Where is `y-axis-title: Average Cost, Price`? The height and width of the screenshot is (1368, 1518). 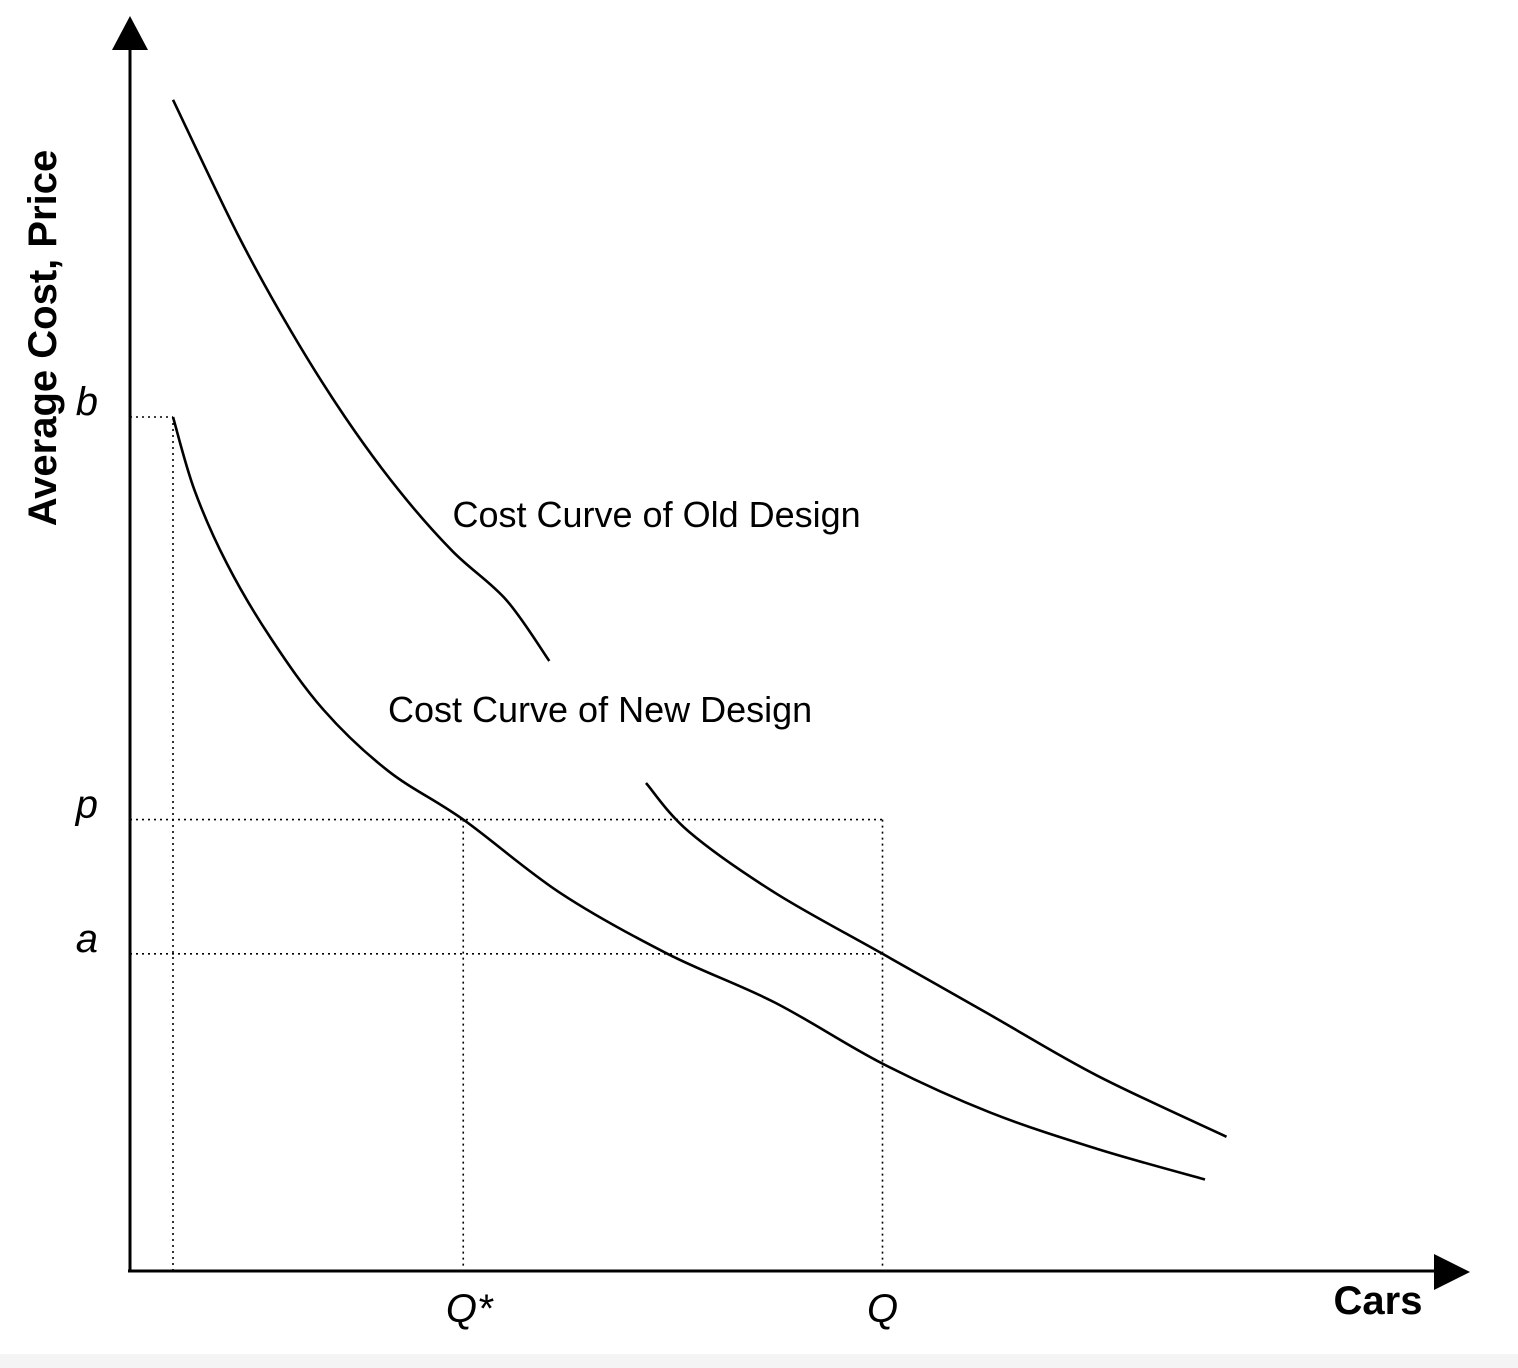
y-axis-title: Average Cost, Price is located at coordinates (43, 338).